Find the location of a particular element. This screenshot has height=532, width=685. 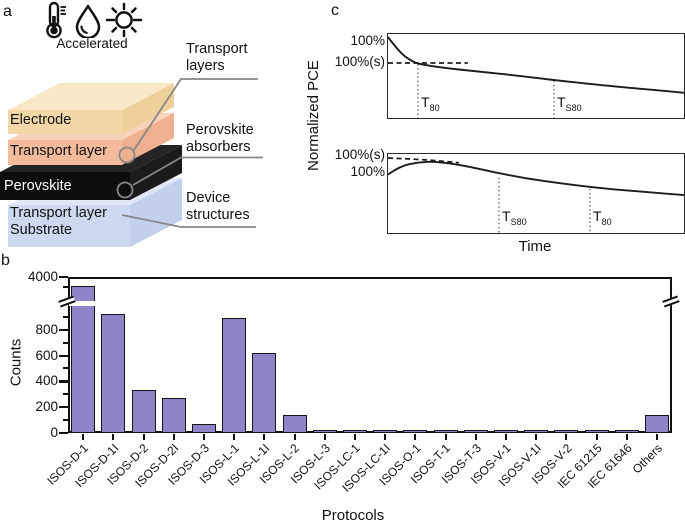

callout-connectors is located at coordinates (189, 153).